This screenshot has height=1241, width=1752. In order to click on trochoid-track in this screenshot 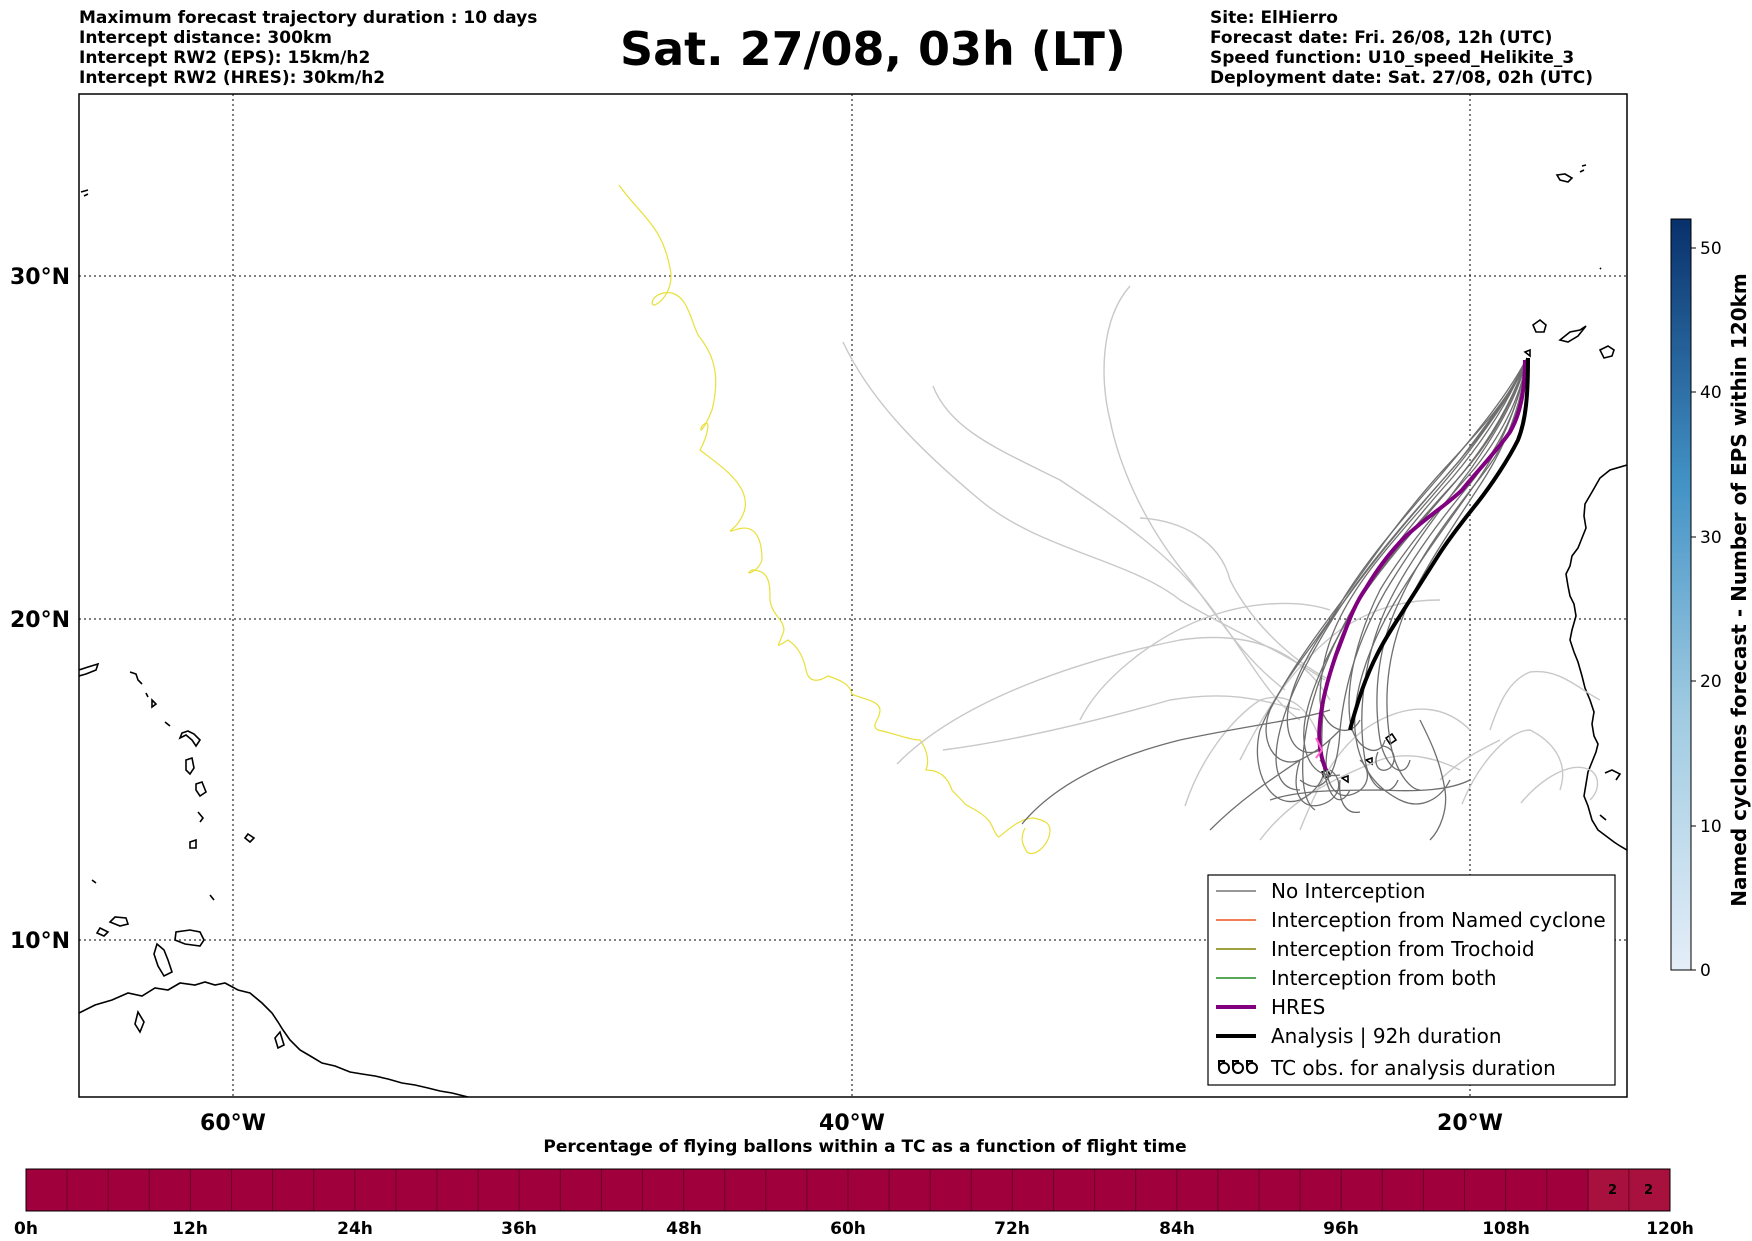, I will do `click(834, 519)`.